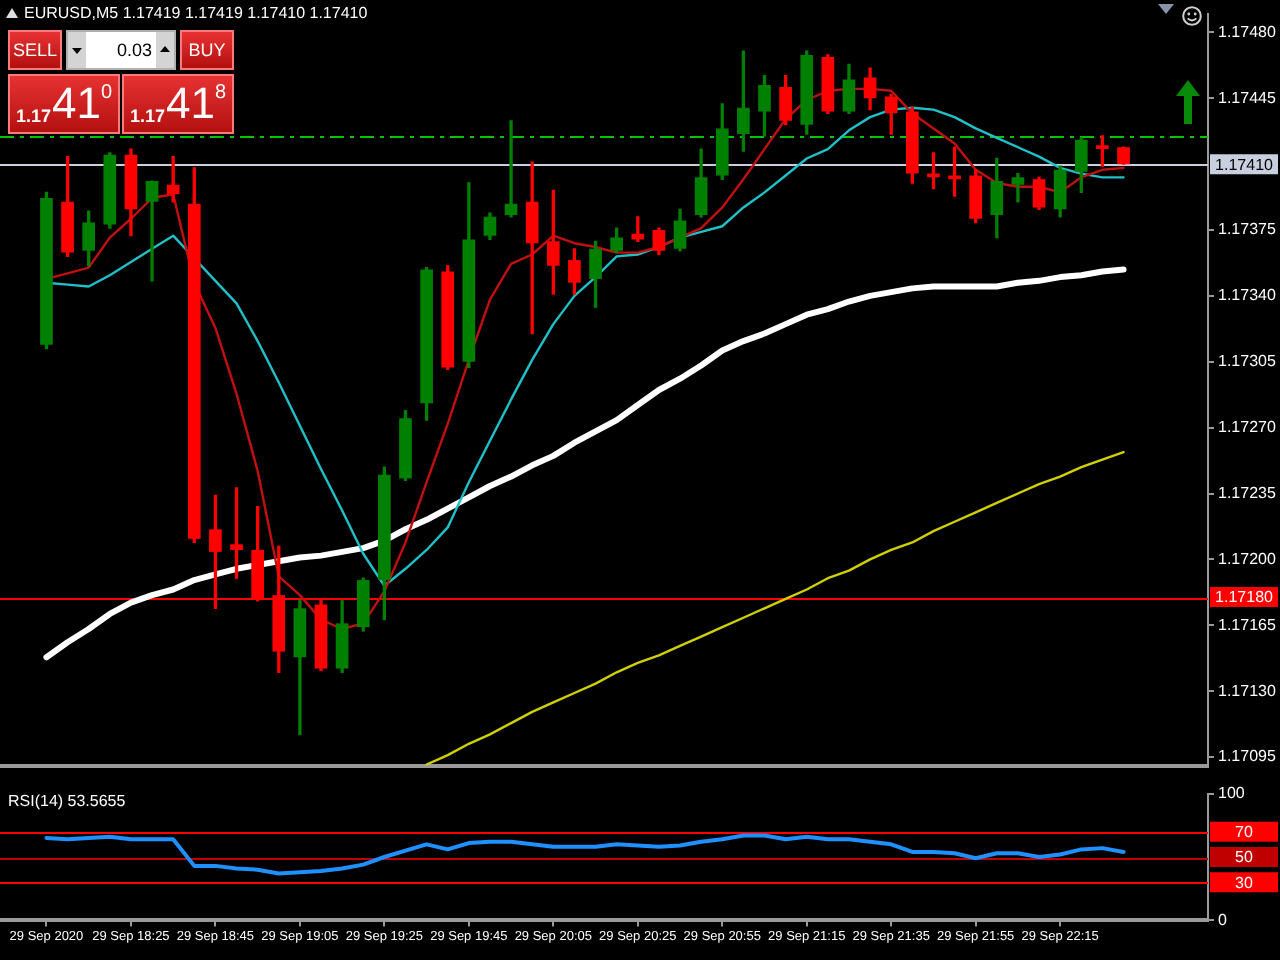 This screenshot has width=1280, height=960. What do you see at coordinates (1223, 919) in the screenshot?
I see `y-tick-label: 0` at bounding box center [1223, 919].